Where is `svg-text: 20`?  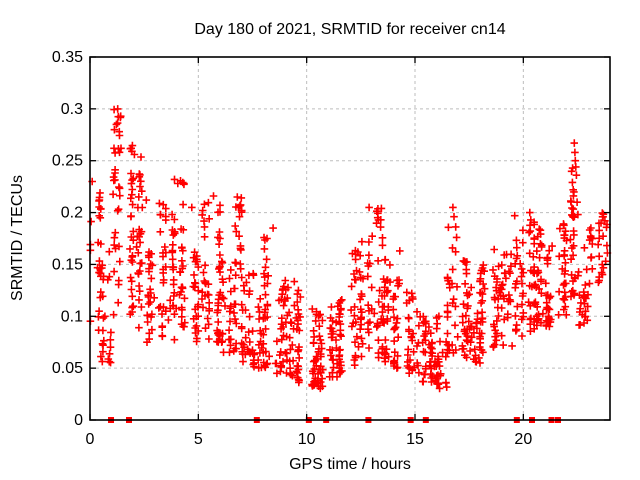
svg-text: 20 is located at coordinates (523, 439).